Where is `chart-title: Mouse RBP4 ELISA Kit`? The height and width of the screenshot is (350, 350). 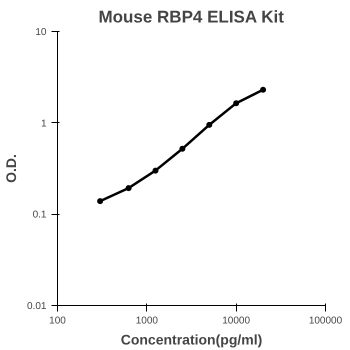 chart-title: Mouse RBP4 ELISA Kit is located at coordinates (191, 17).